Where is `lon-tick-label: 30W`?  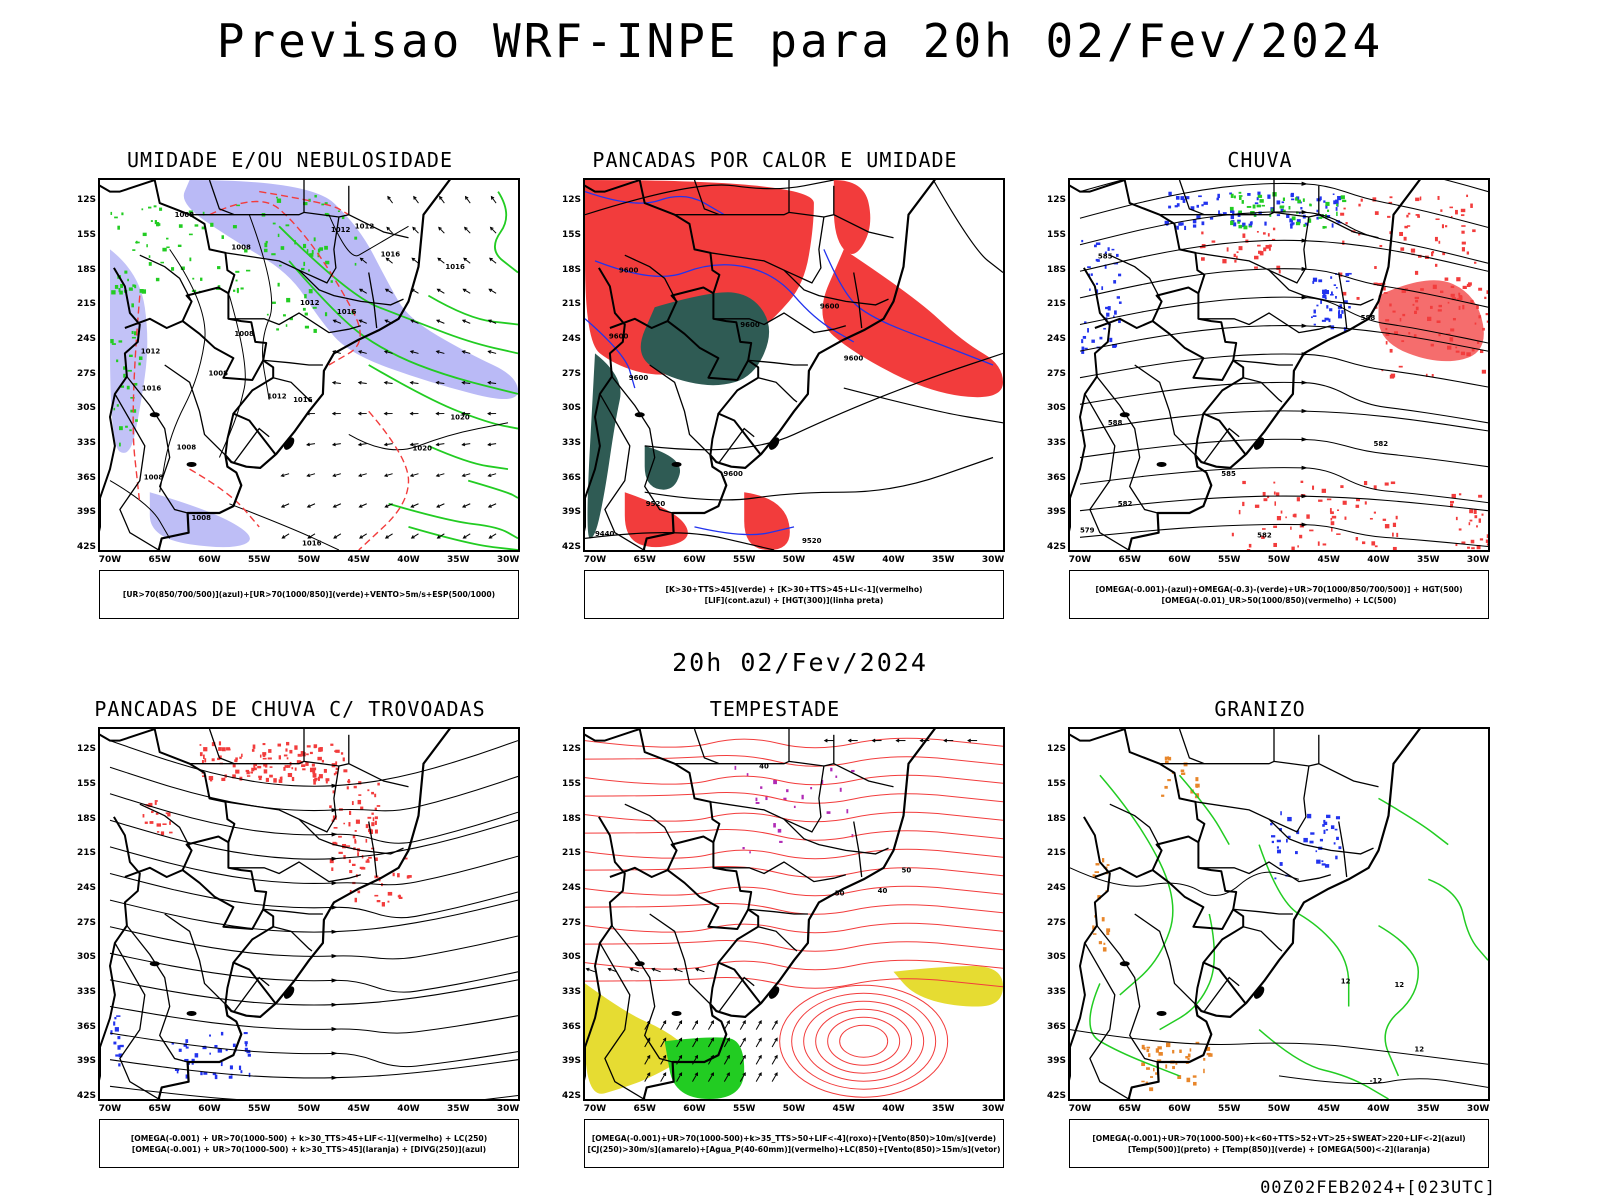
lon-tick-label: 30W is located at coordinates (1478, 560).